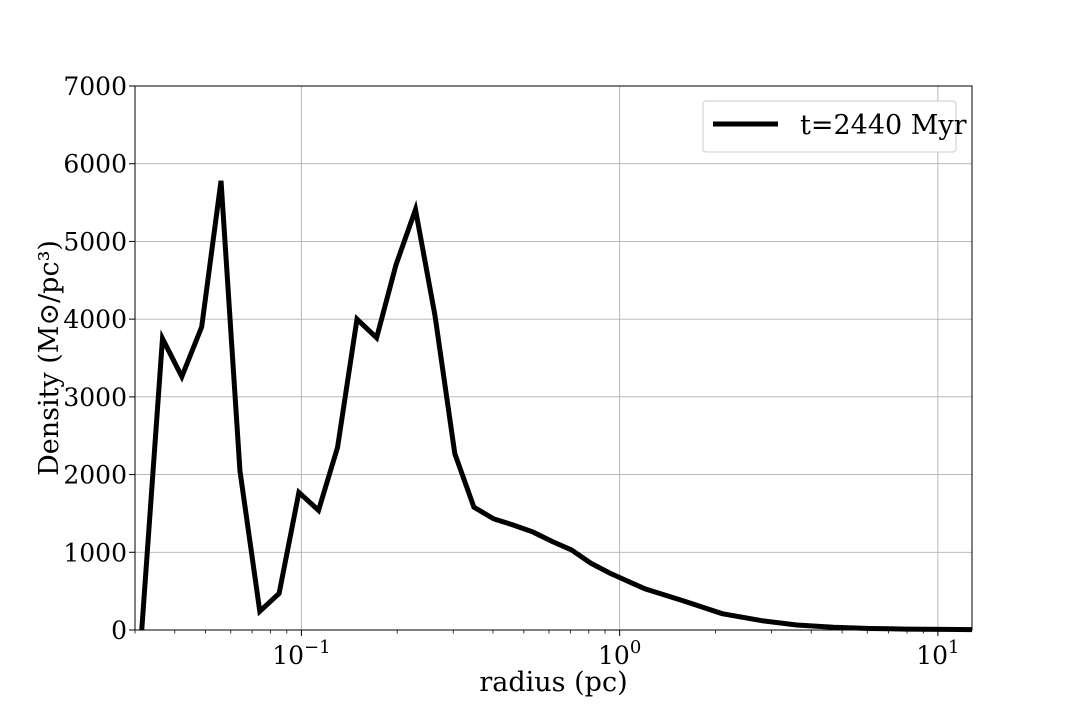 This screenshot has width=1080, height=720. What do you see at coordinates (95, 552) in the screenshot?
I see `y-tick-label: 1000` at bounding box center [95, 552].